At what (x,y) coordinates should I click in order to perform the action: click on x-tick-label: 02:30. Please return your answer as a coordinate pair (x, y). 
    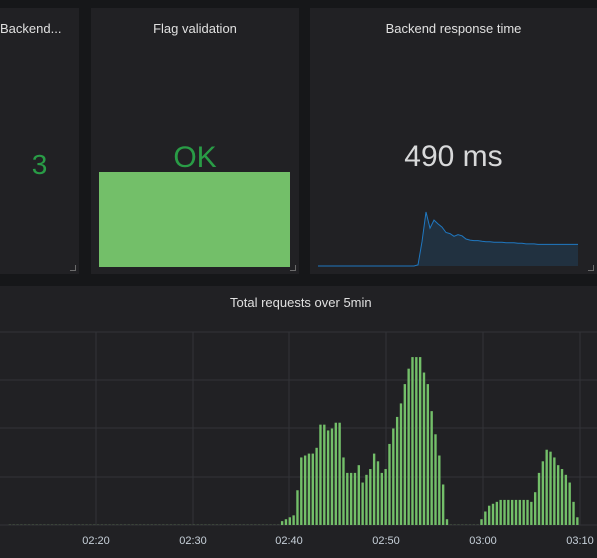
    Looking at the image, I should click on (193, 541).